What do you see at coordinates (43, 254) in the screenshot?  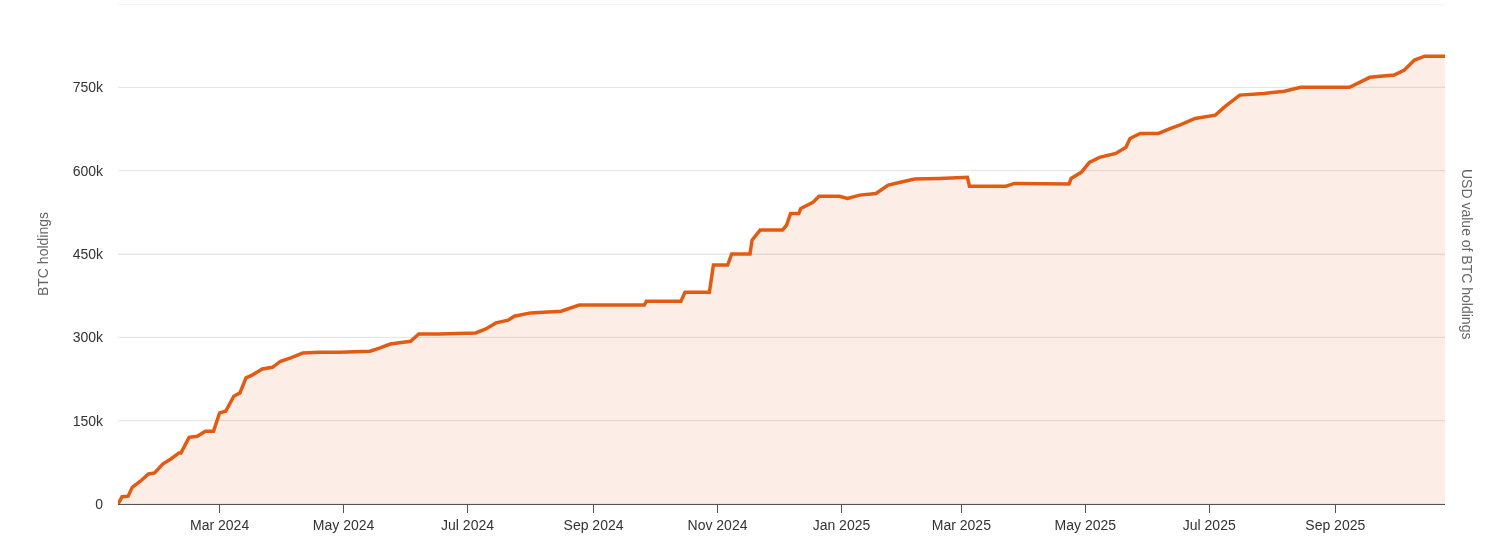 I see `y-axis-title: BTC holdings` at bounding box center [43, 254].